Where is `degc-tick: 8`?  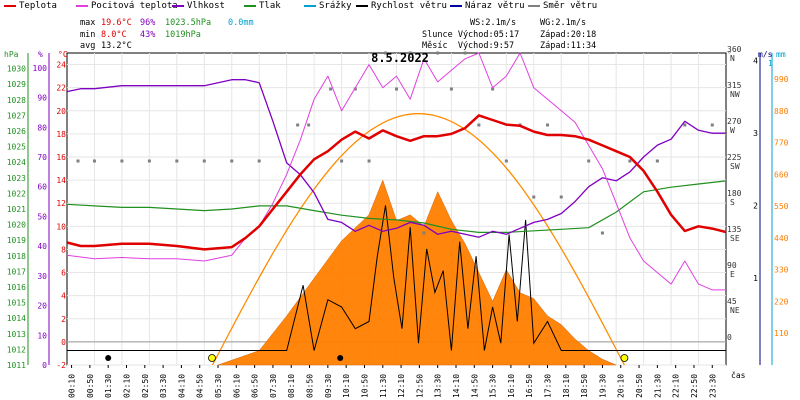
degc-tick: 8 is located at coordinates (63, 249).